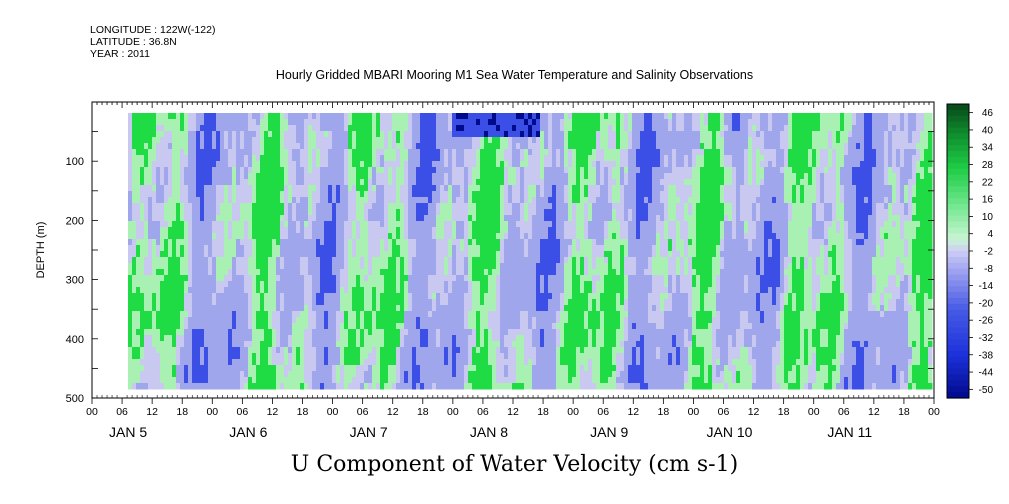  I want to click on y-tick-label: 300, so click(75, 281).